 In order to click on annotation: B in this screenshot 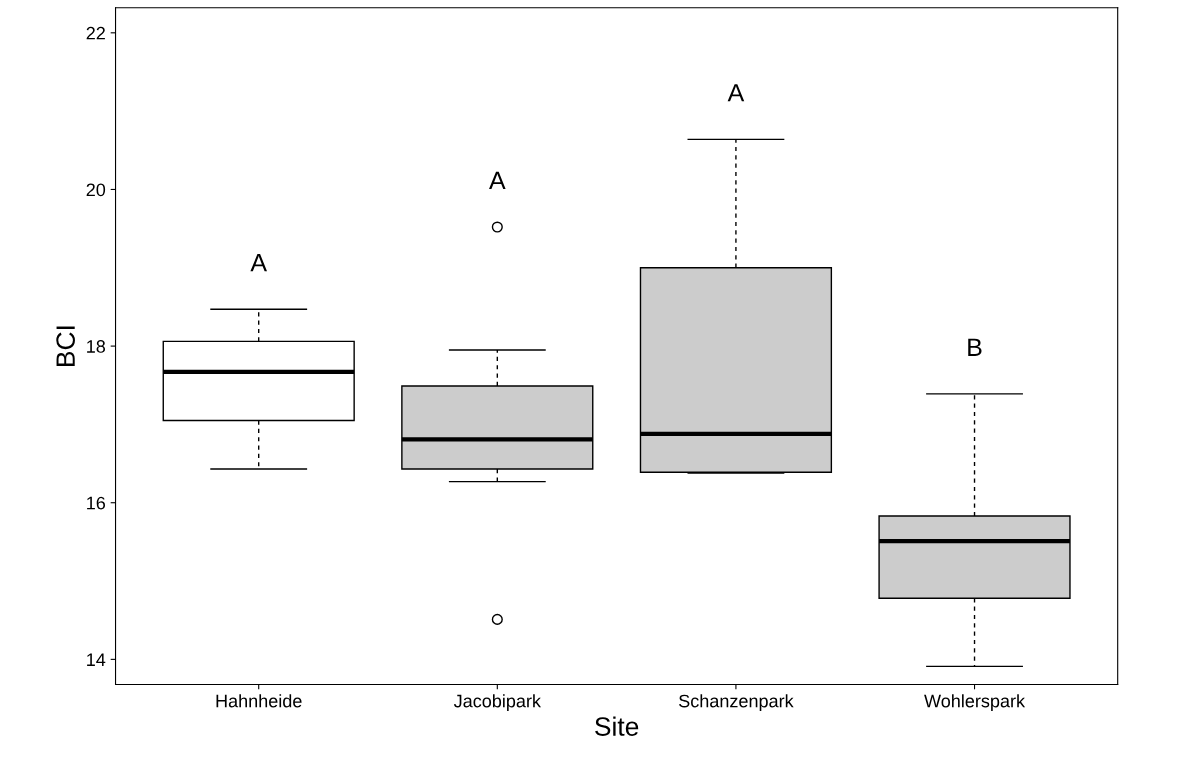, I will do `click(975, 347)`.